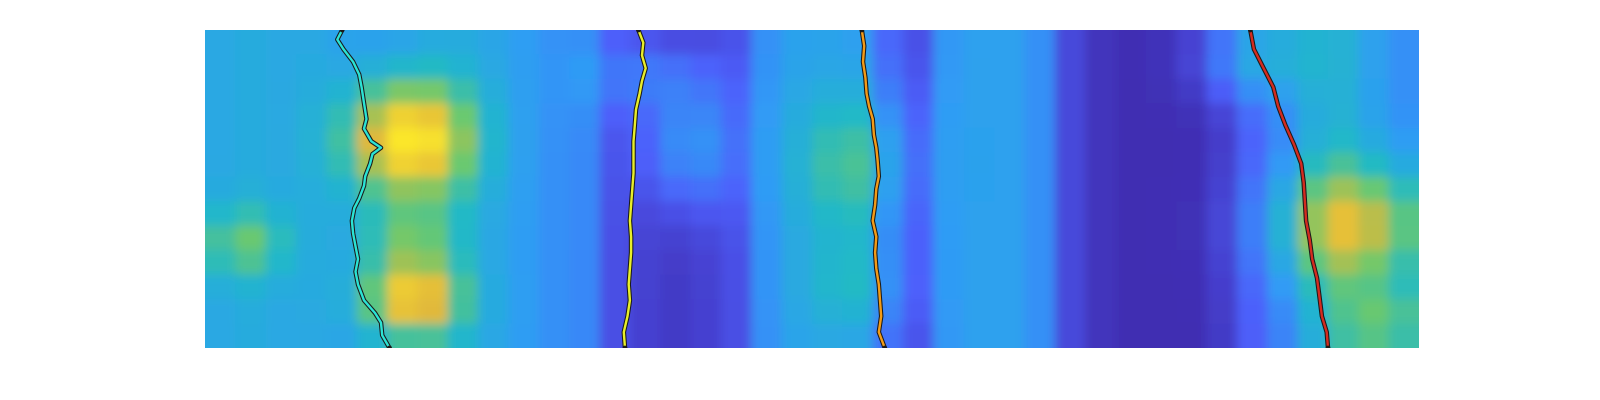 This screenshot has height=400, width=1600. What do you see at coordinates (625, 346) in the screenshot?
I see `trace-2-end-point` at bounding box center [625, 346].